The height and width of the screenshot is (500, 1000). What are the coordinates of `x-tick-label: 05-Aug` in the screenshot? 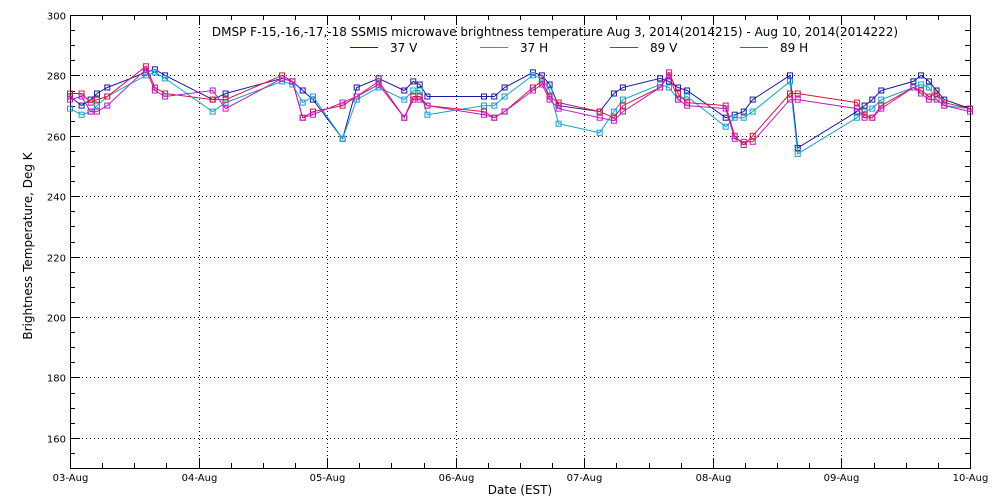 It's located at (328, 478).